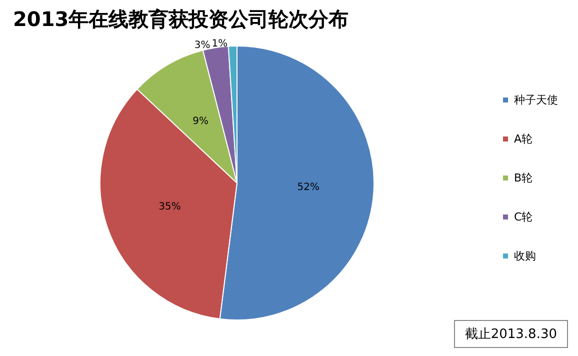 Image resolution: width=578 pixels, height=356 pixels. Describe the element at coordinates (181, 19) in the screenshot. I see `chart-title: 2013年在线教育获投资公司轮次分布` at that location.